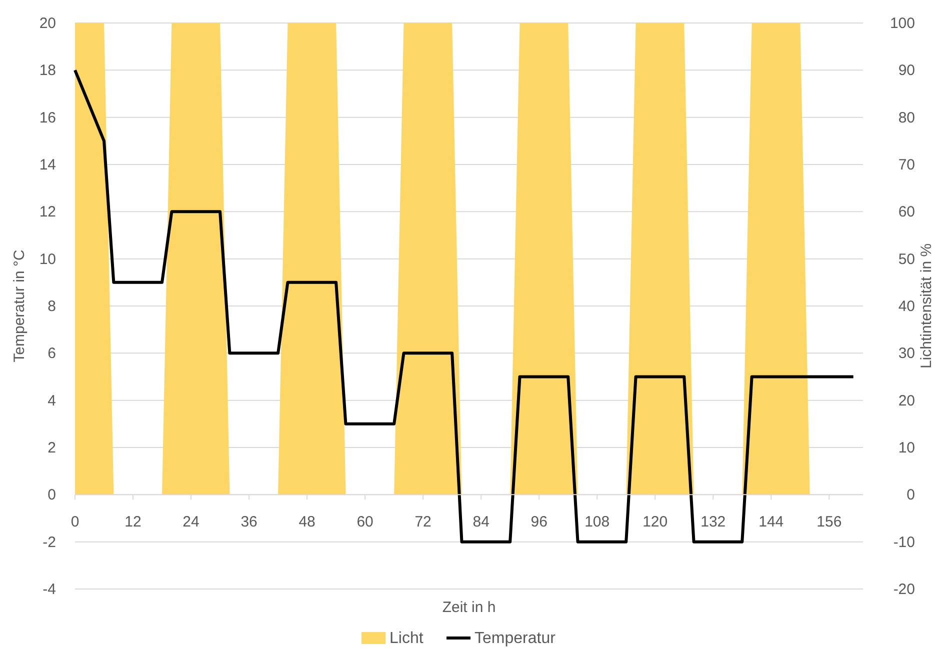  Describe the element at coordinates (75, 522) in the screenshot. I see `x-tick-label: 0` at that location.